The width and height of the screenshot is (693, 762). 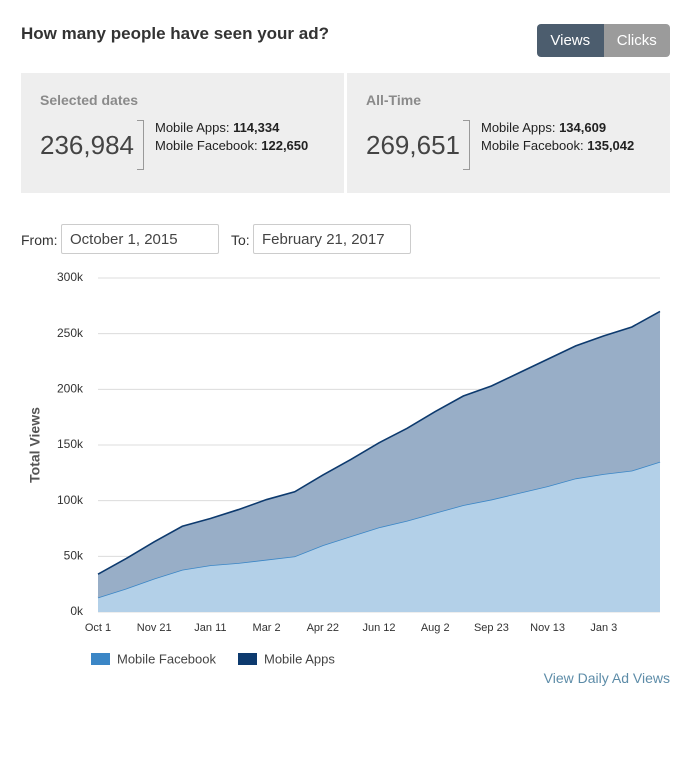 What do you see at coordinates (299, 658) in the screenshot?
I see `legend-label: Mobile Apps` at bounding box center [299, 658].